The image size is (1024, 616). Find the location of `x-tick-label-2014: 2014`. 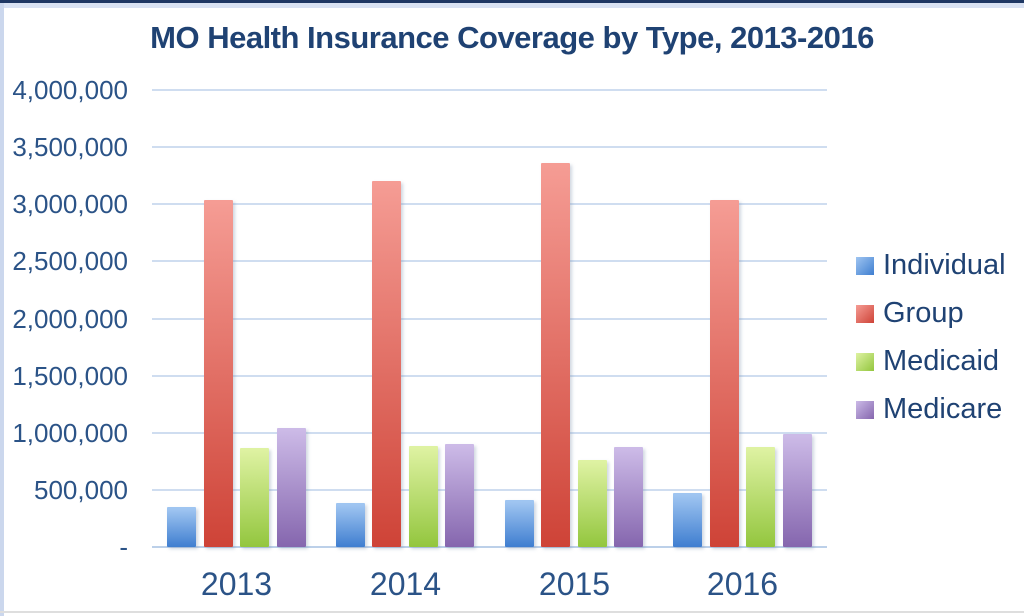

x-tick-label-2014: 2014 is located at coordinates (405, 584).